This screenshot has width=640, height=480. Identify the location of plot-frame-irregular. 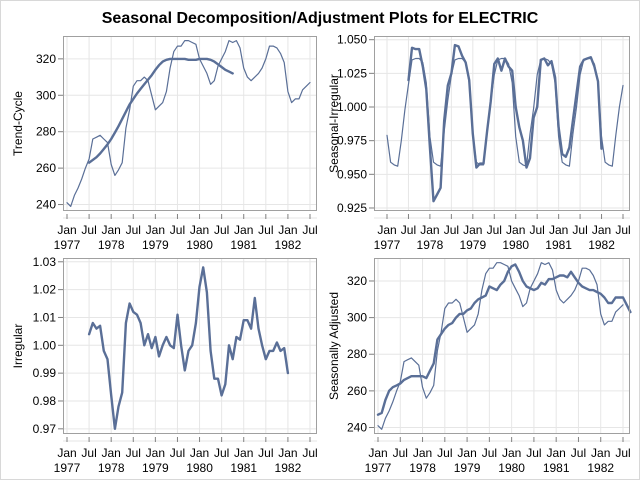
(190, 346).